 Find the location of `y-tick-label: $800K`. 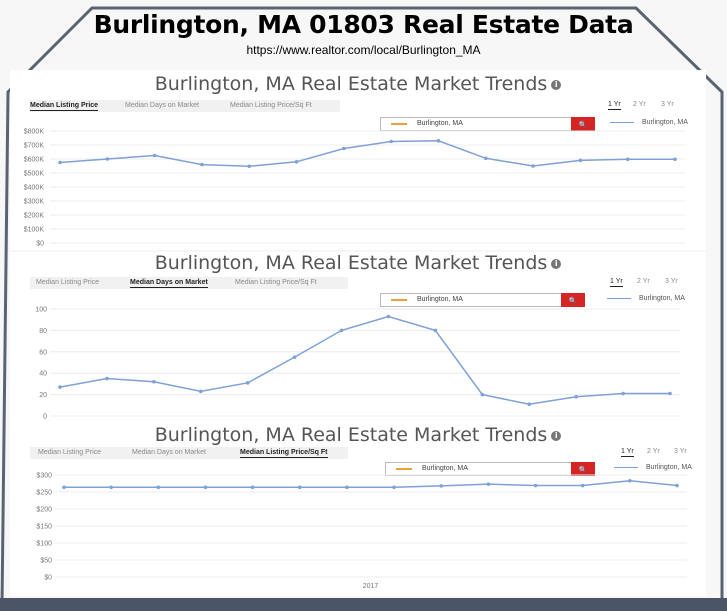

y-tick-label: $800K is located at coordinates (34, 132).